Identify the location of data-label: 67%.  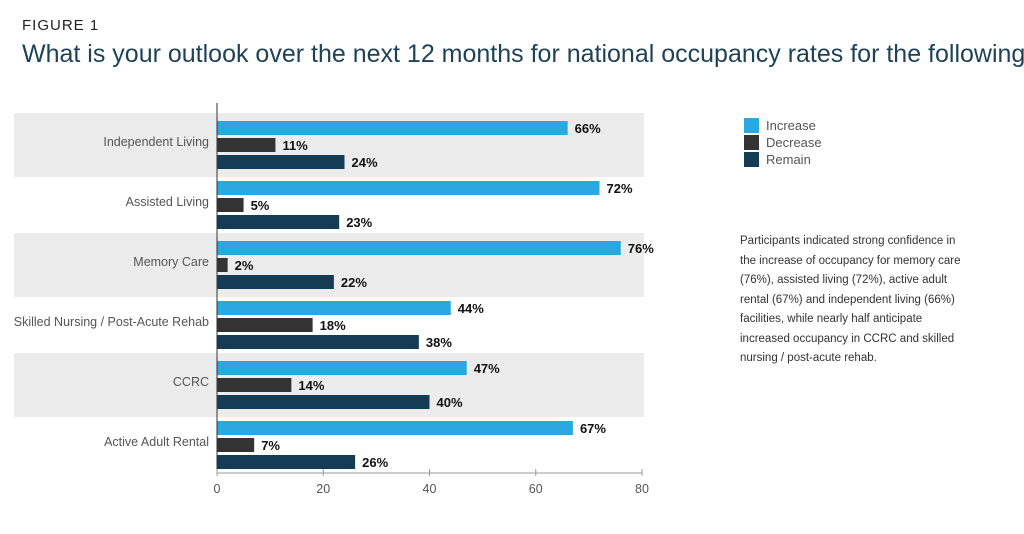
(593, 428).